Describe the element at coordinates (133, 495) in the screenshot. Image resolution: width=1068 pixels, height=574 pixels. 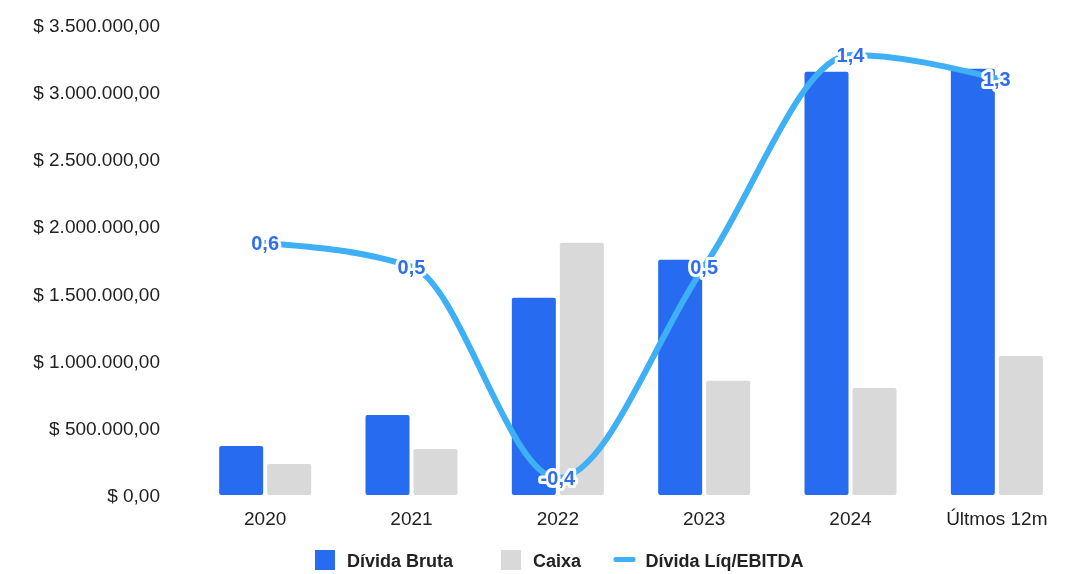
I see `y-tick-label: $ 0,00` at that location.